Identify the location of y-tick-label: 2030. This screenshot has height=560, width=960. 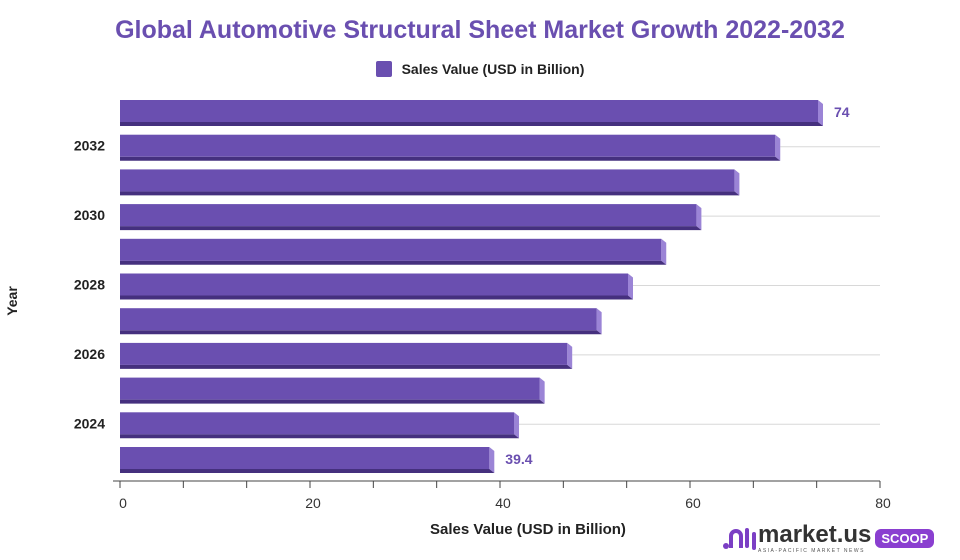
(89, 215).